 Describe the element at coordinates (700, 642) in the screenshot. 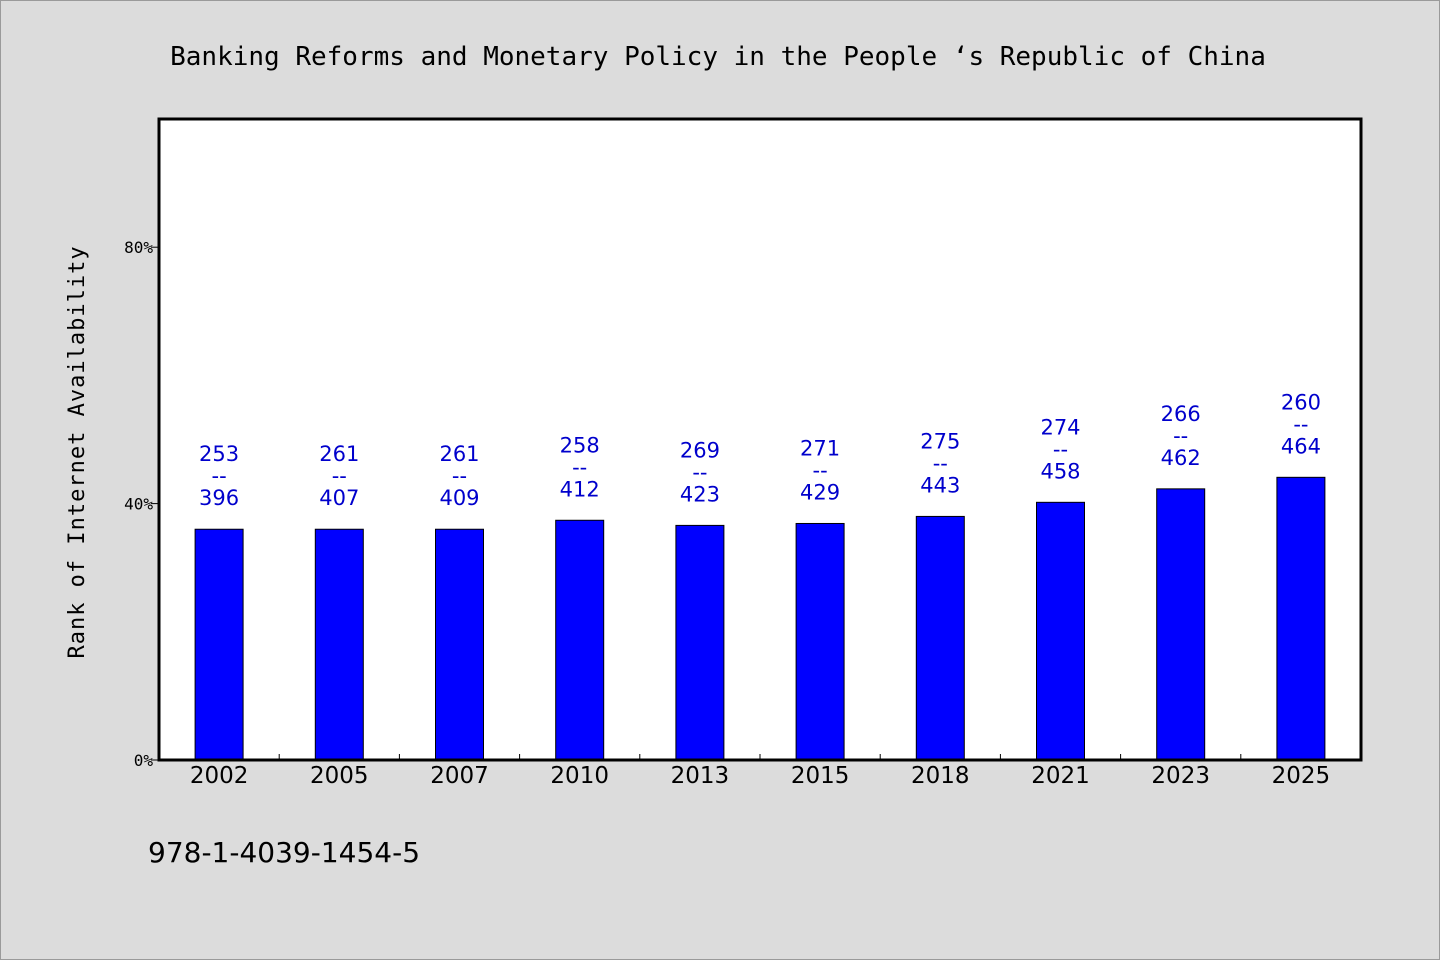

I see `bar-2013` at that location.